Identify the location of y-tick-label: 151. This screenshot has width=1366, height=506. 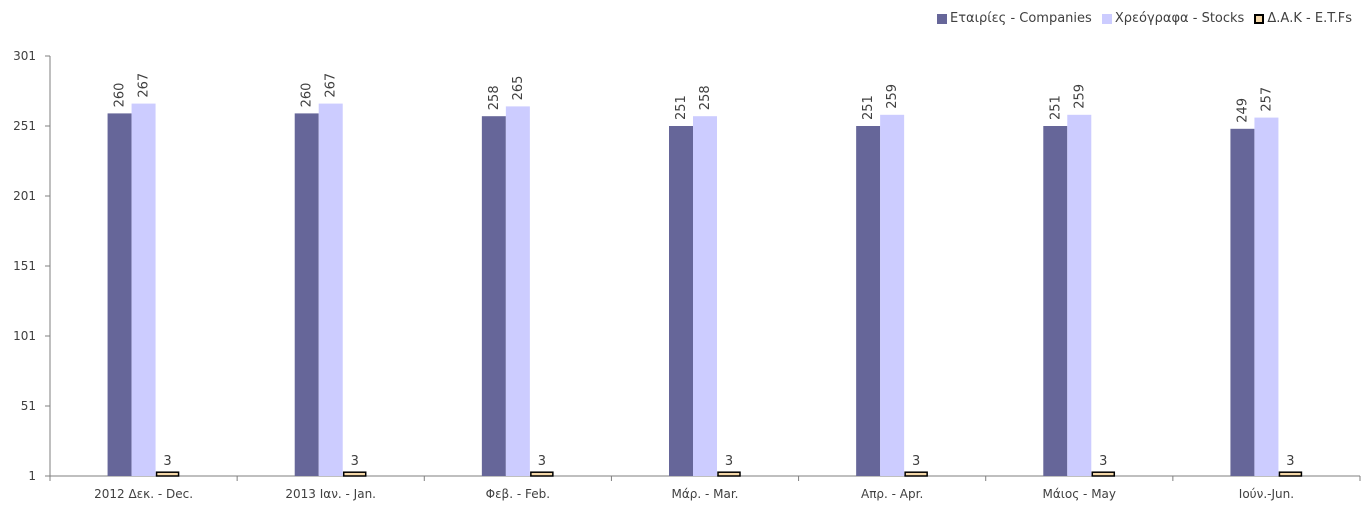
(24, 266).